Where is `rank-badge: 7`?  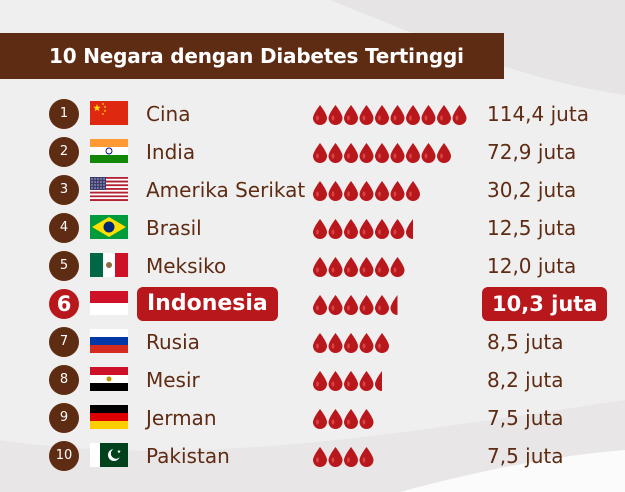
rank-badge: 7 is located at coordinates (64, 342).